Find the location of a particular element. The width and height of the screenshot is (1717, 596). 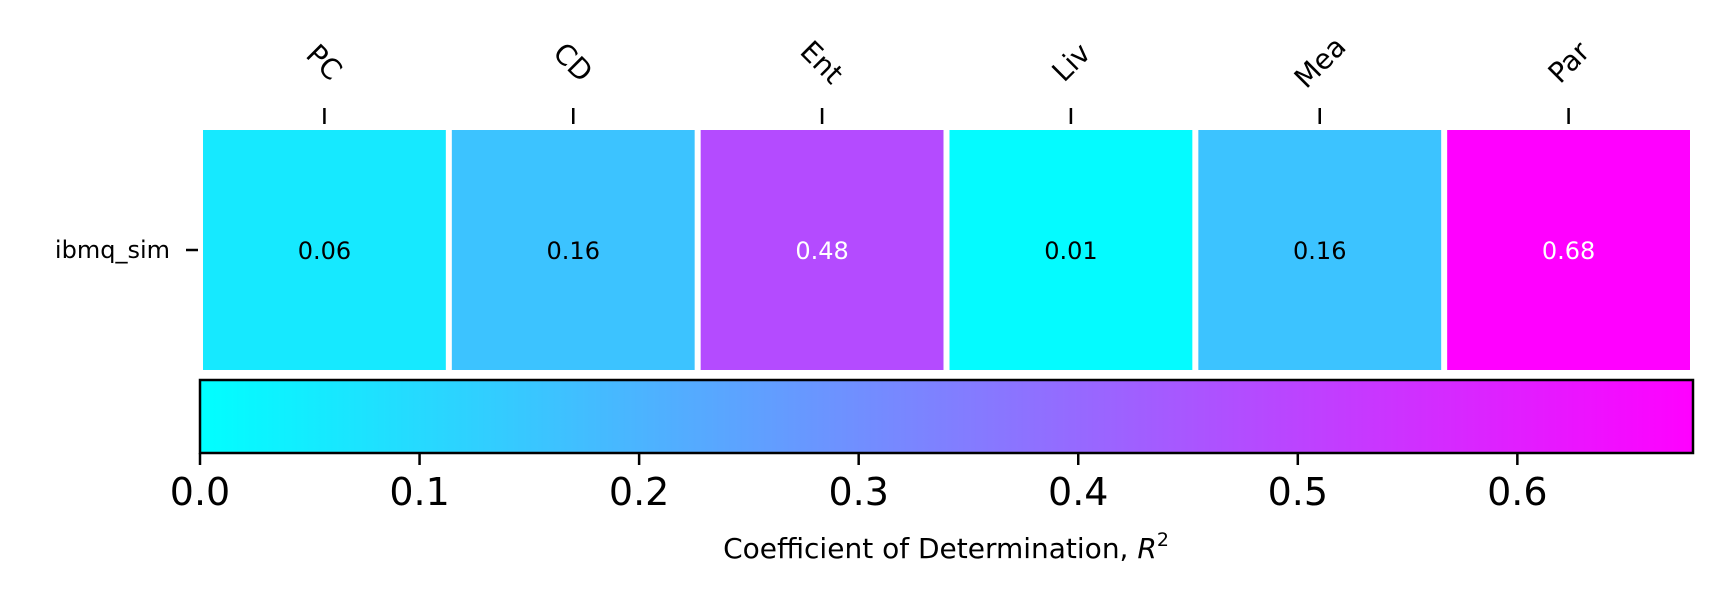

colorbar-tick-label: 0.5 is located at coordinates (1298, 492).